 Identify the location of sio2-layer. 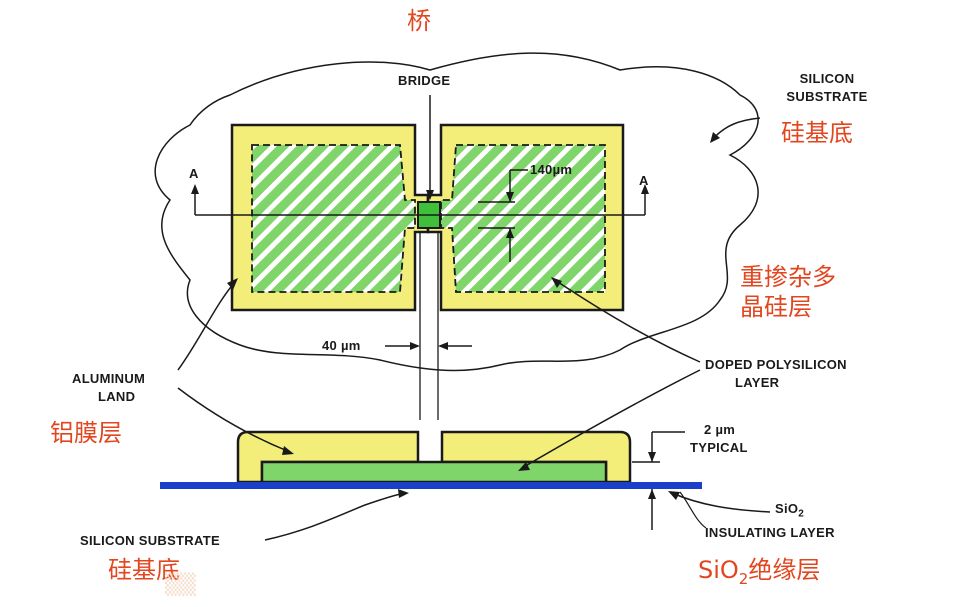
(431, 485).